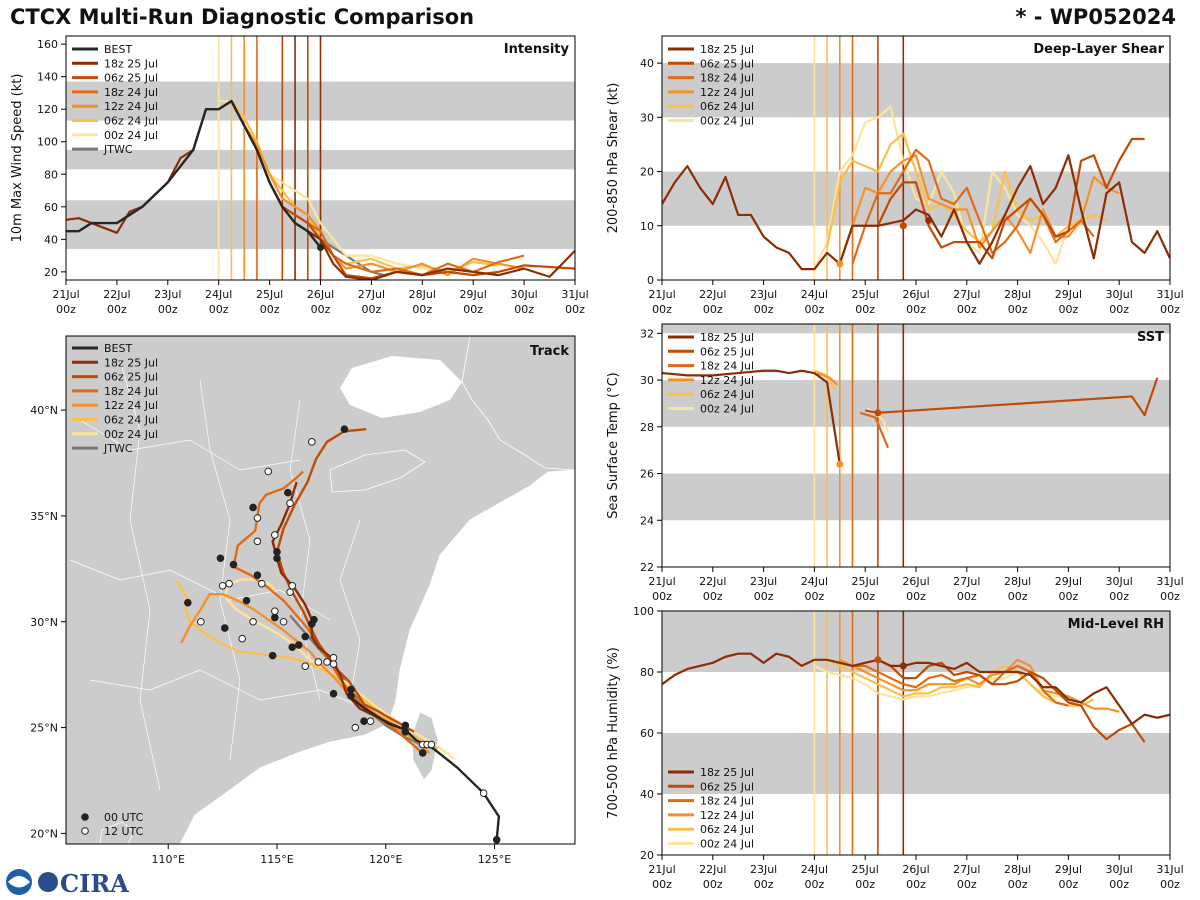 The width and height of the screenshot is (1200, 900). I want to click on shear-xtick-date: 28Jul, so click(1017, 294).